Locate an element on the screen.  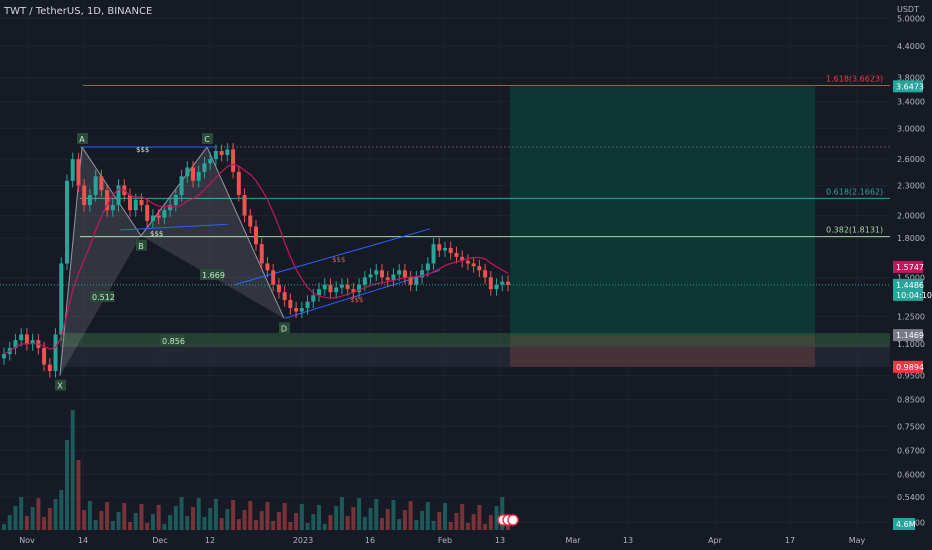
entry-price-tag-bg is located at coordinates (908, 335).